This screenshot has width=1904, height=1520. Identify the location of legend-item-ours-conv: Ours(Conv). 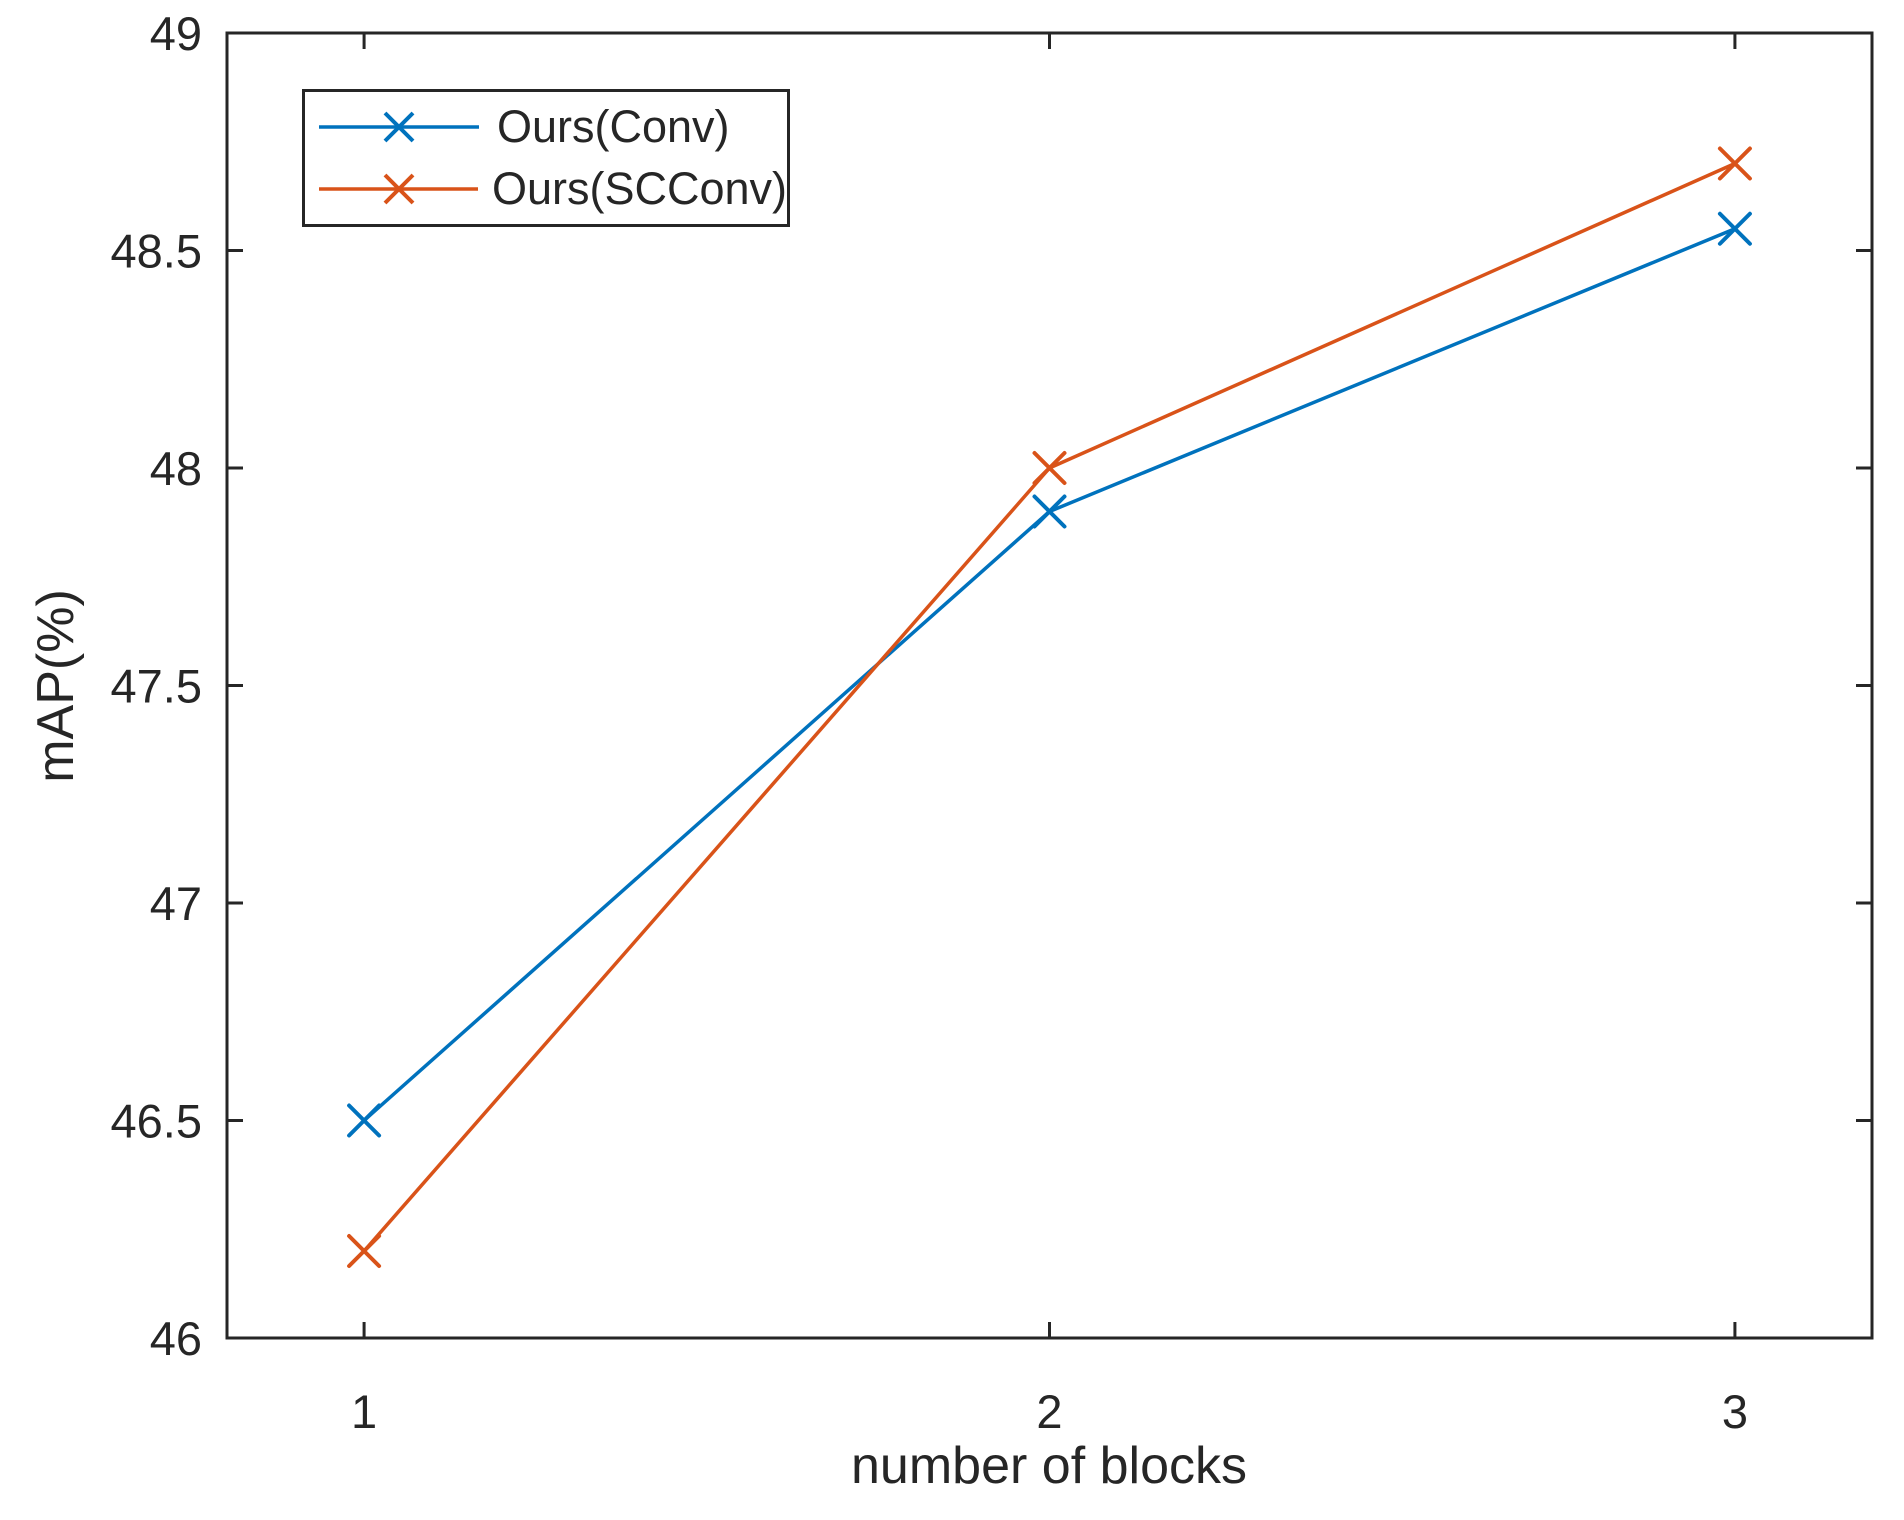
(551, 127).